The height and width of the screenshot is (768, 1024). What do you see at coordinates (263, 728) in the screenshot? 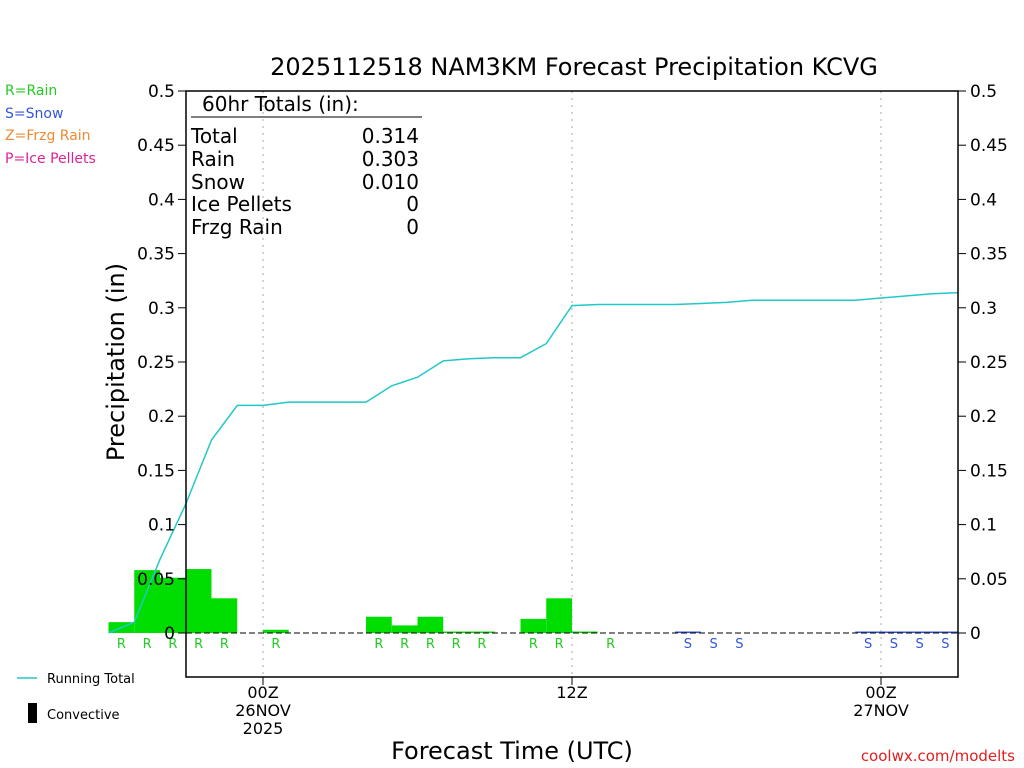
I see `x-tick-label: 2025` at bounding box center [263, 728].